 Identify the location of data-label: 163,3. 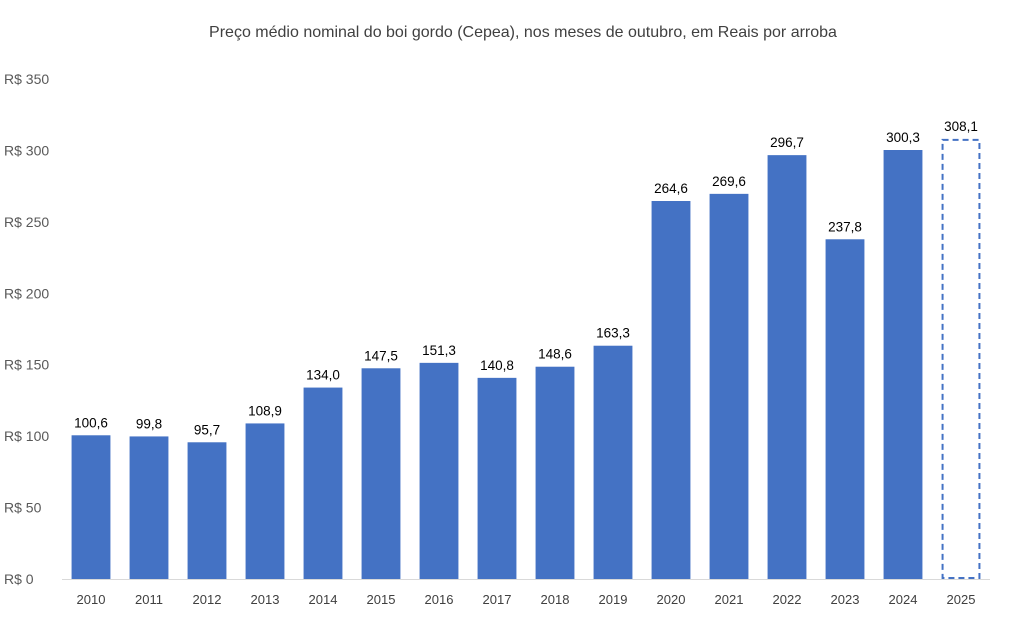
(613, 333).